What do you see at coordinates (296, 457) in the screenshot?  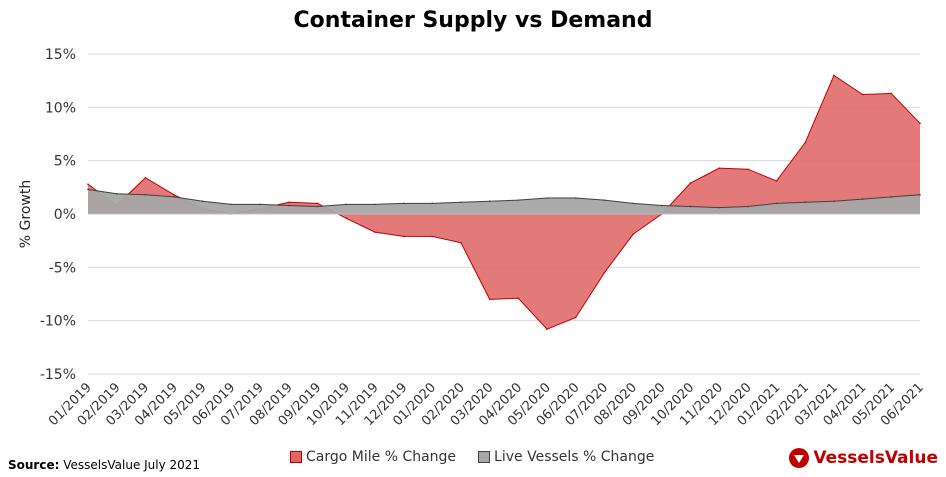 I see `legend-swatch-cargo` at bounding box center [296, 457].